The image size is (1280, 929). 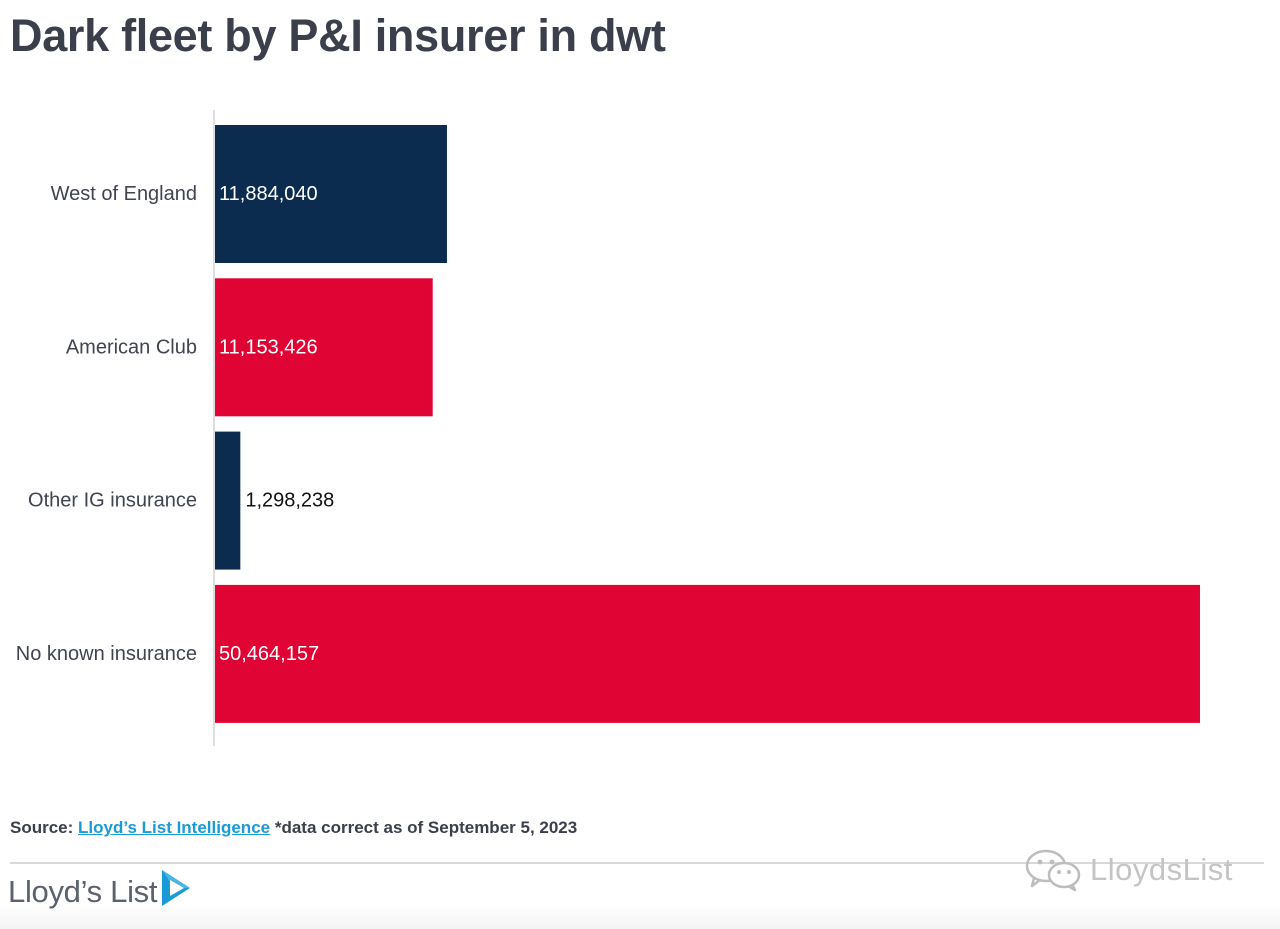 I want to click on footer-band, so click(x=640, y=917).